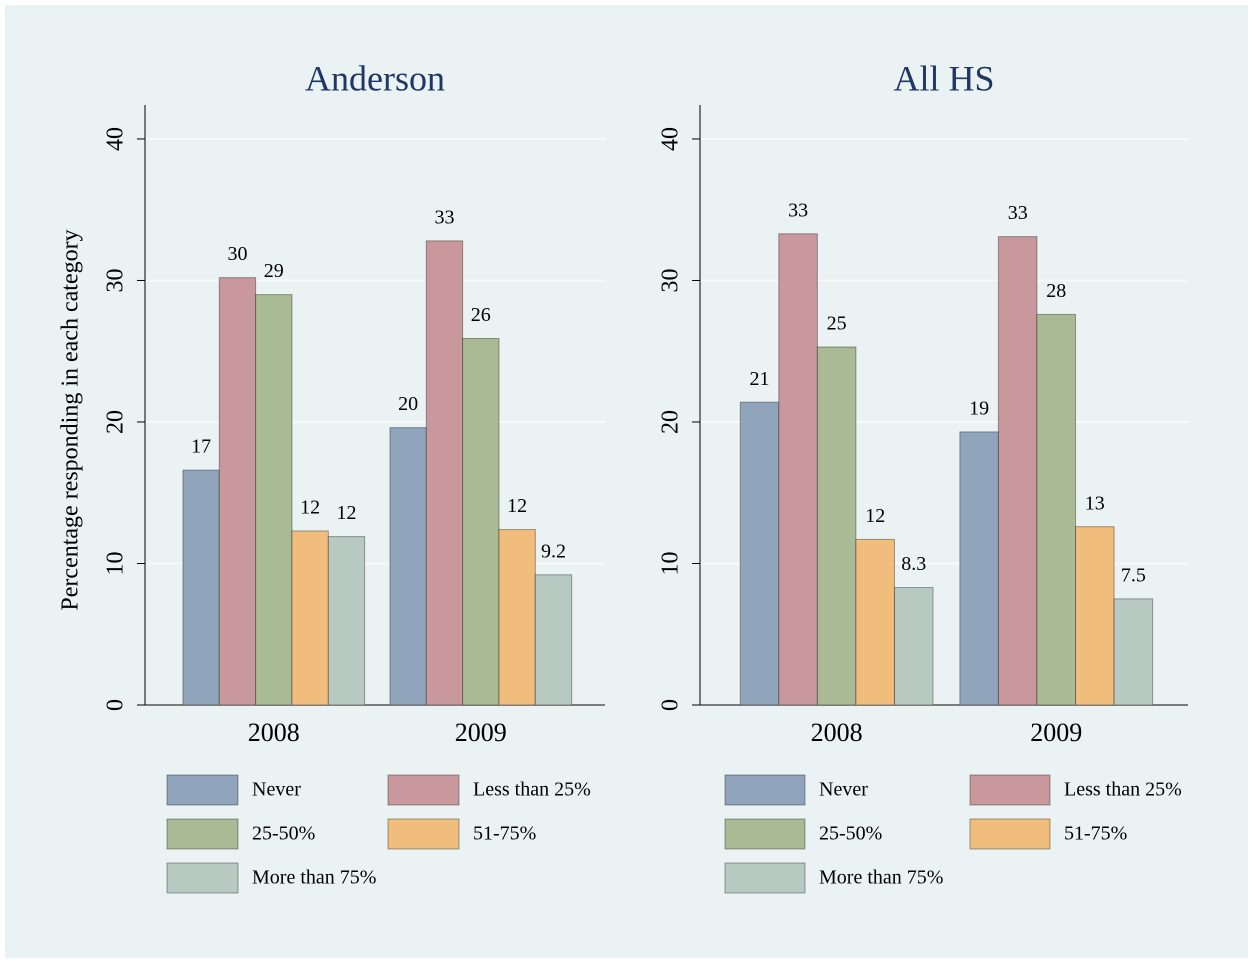  I want to click on panel-title: All HS, so click(943, 78).